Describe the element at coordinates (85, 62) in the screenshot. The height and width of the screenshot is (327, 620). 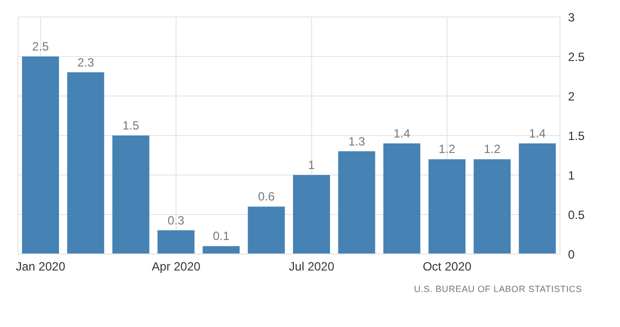
I see `data-label: 2.3` at that location.